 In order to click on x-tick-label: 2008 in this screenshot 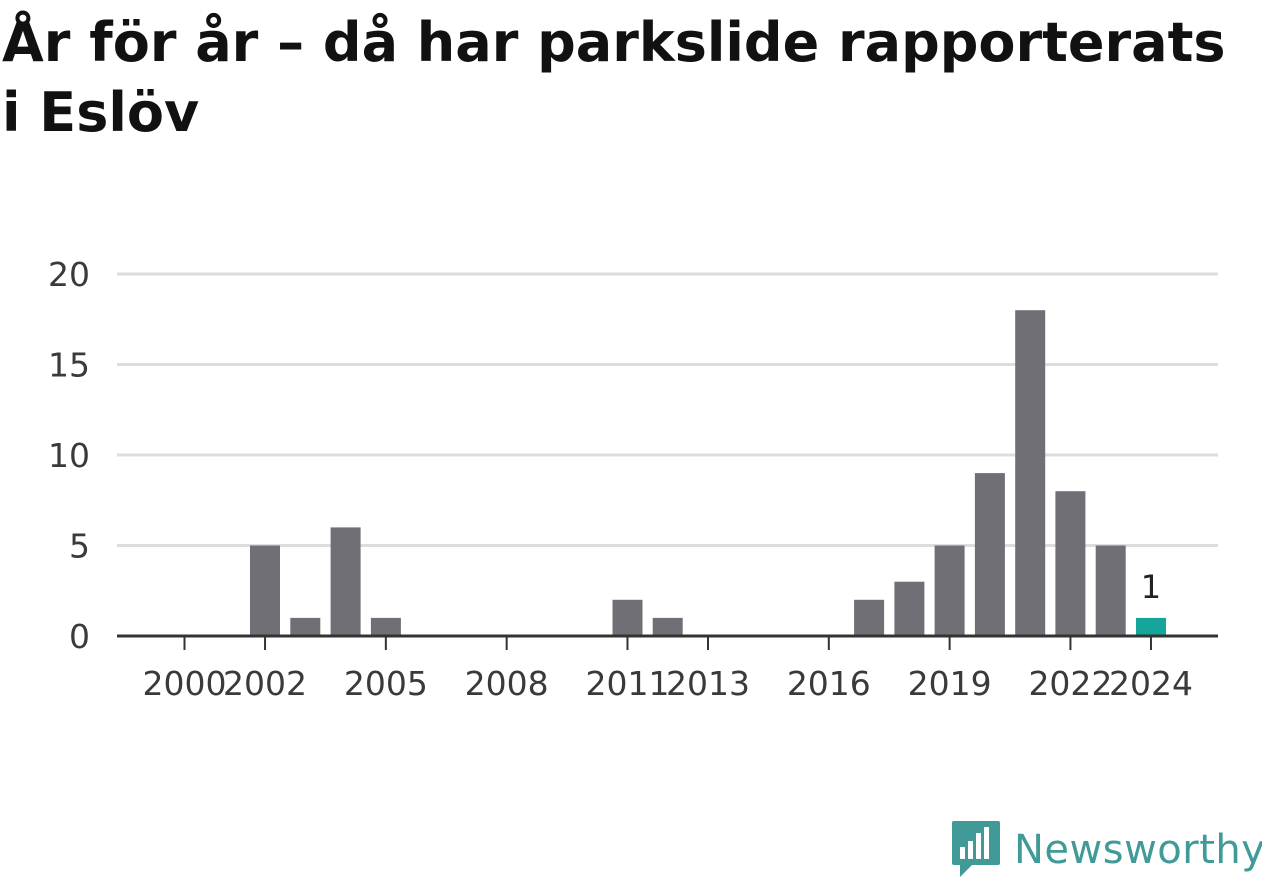, I will do `click(507, 683)`.